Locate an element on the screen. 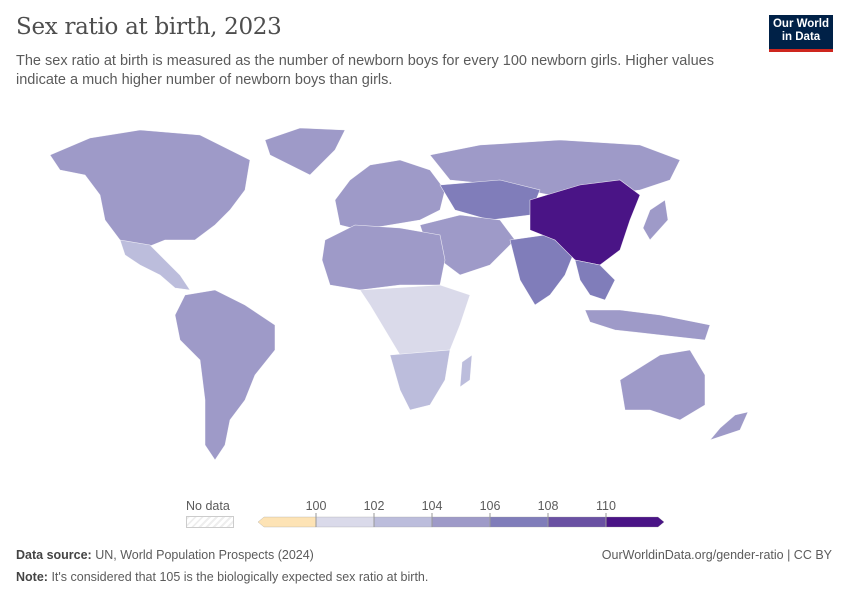 This screenshot has width=850, height=600. region-australia is located at coordinates (662, 385).